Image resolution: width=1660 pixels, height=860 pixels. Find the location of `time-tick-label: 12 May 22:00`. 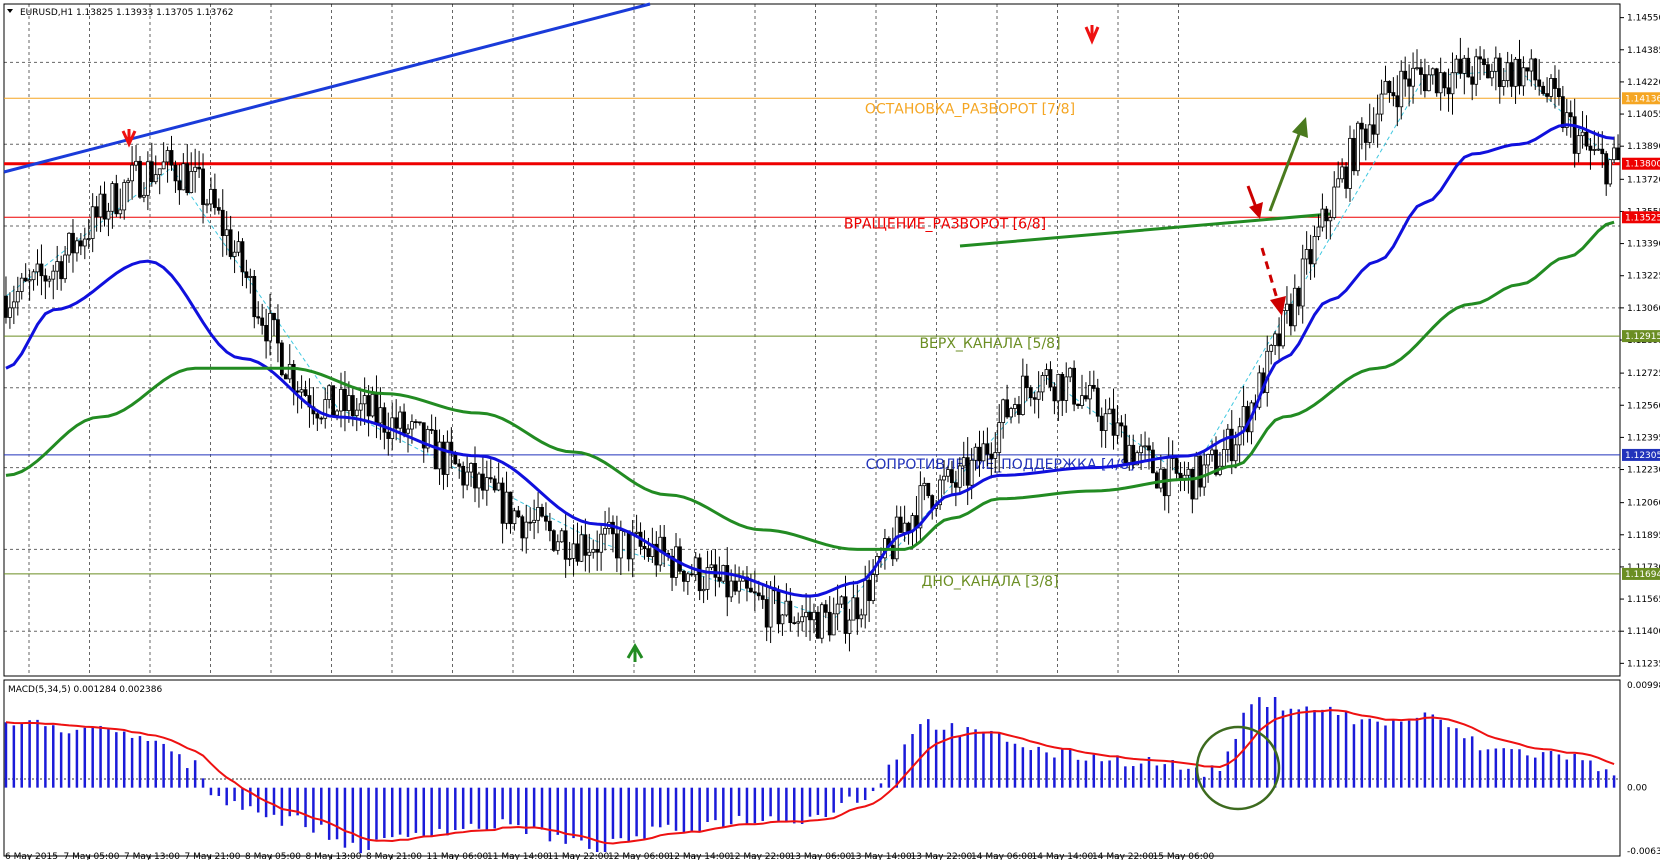

time-tick-label: 12 May 22:00 is located at coordinates (760, 856).